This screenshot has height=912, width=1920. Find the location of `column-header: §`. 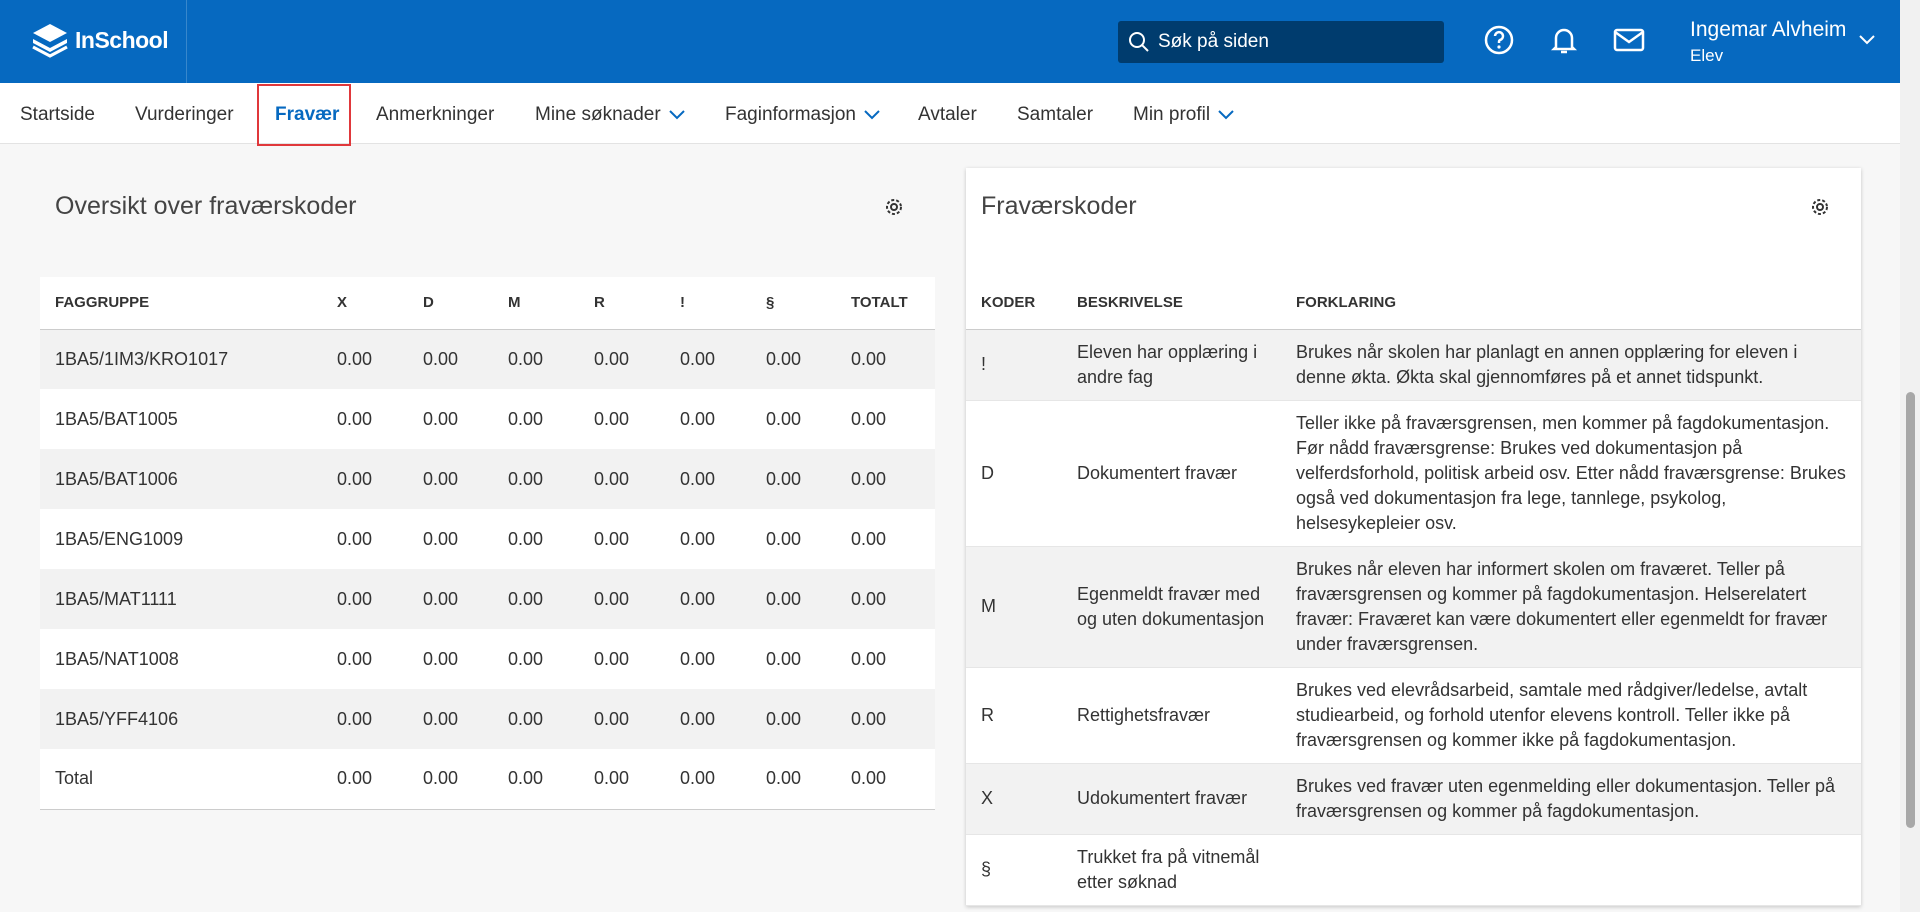

column-header: § is located at coordinates (793, 303).